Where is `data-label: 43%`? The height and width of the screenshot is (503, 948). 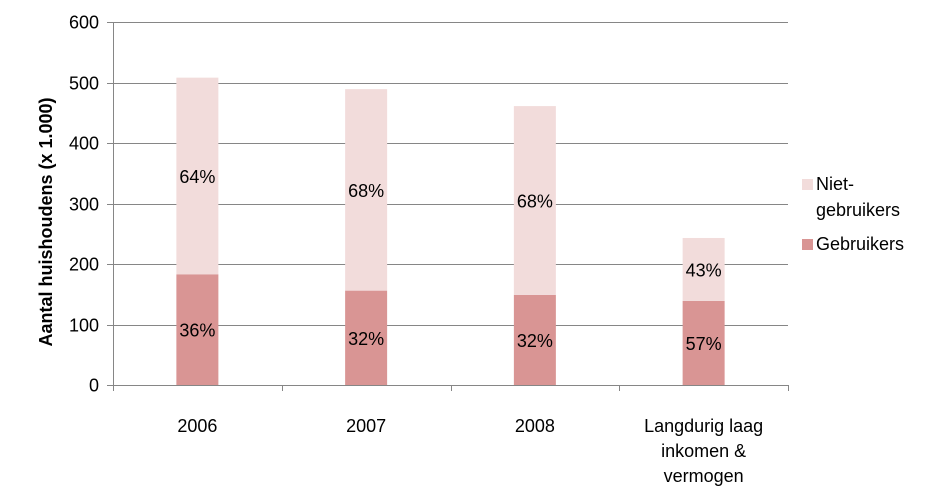
data-label: 43% is located at coordinates (704, 270).